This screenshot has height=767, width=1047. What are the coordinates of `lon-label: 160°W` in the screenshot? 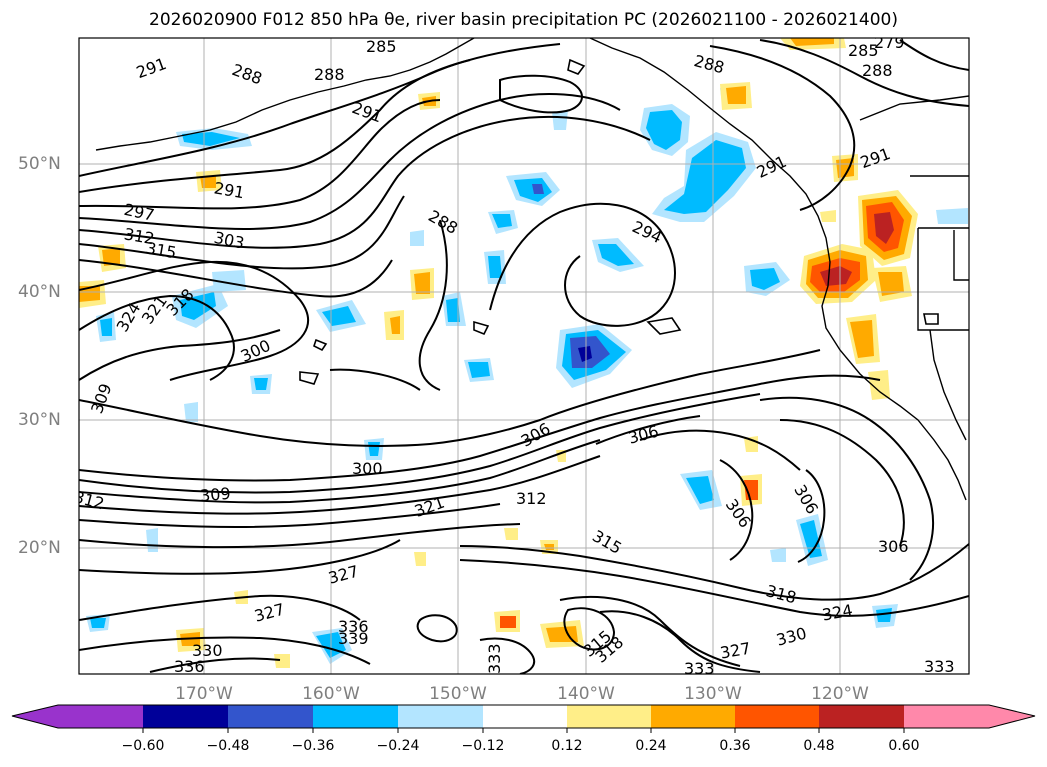 It's located at (331, 694).